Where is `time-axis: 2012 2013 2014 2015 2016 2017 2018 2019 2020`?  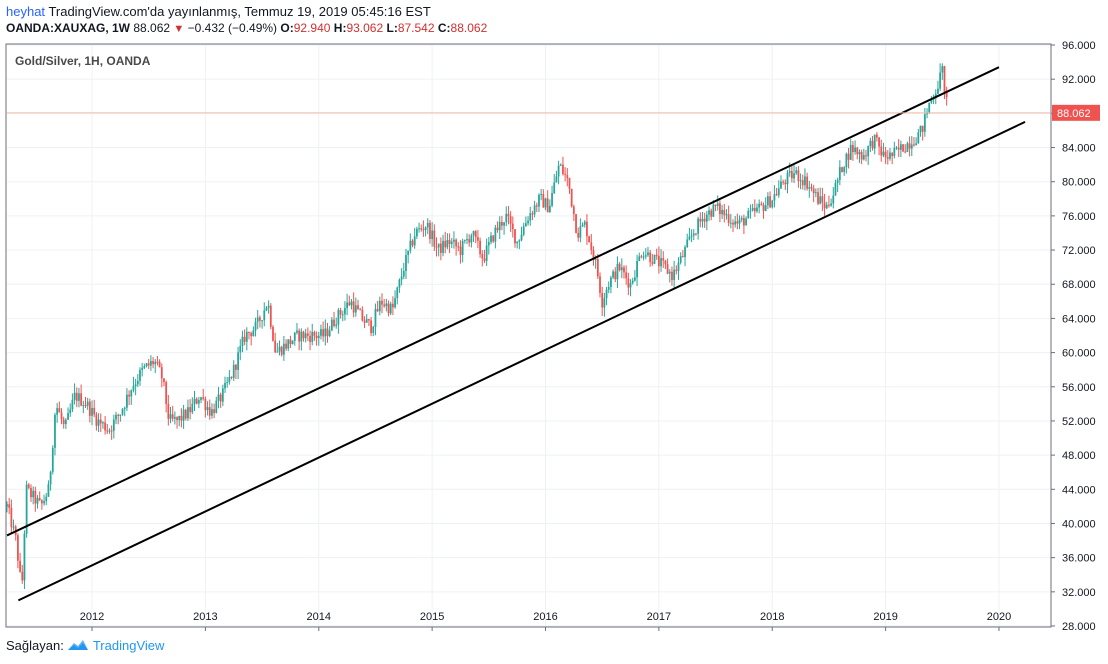 time-axis: 2012 2013 2014 2015 2016 2017 2018 2019 2020 is located at coordinates (545, 621).